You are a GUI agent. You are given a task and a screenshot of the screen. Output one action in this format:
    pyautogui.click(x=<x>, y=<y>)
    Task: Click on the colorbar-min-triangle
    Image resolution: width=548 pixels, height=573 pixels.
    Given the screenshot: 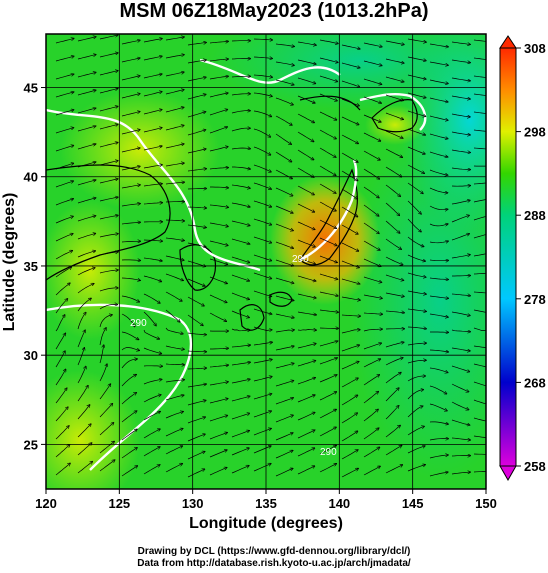 What is the action you would take?
    pyautogui.click(x=508, y=473)
    